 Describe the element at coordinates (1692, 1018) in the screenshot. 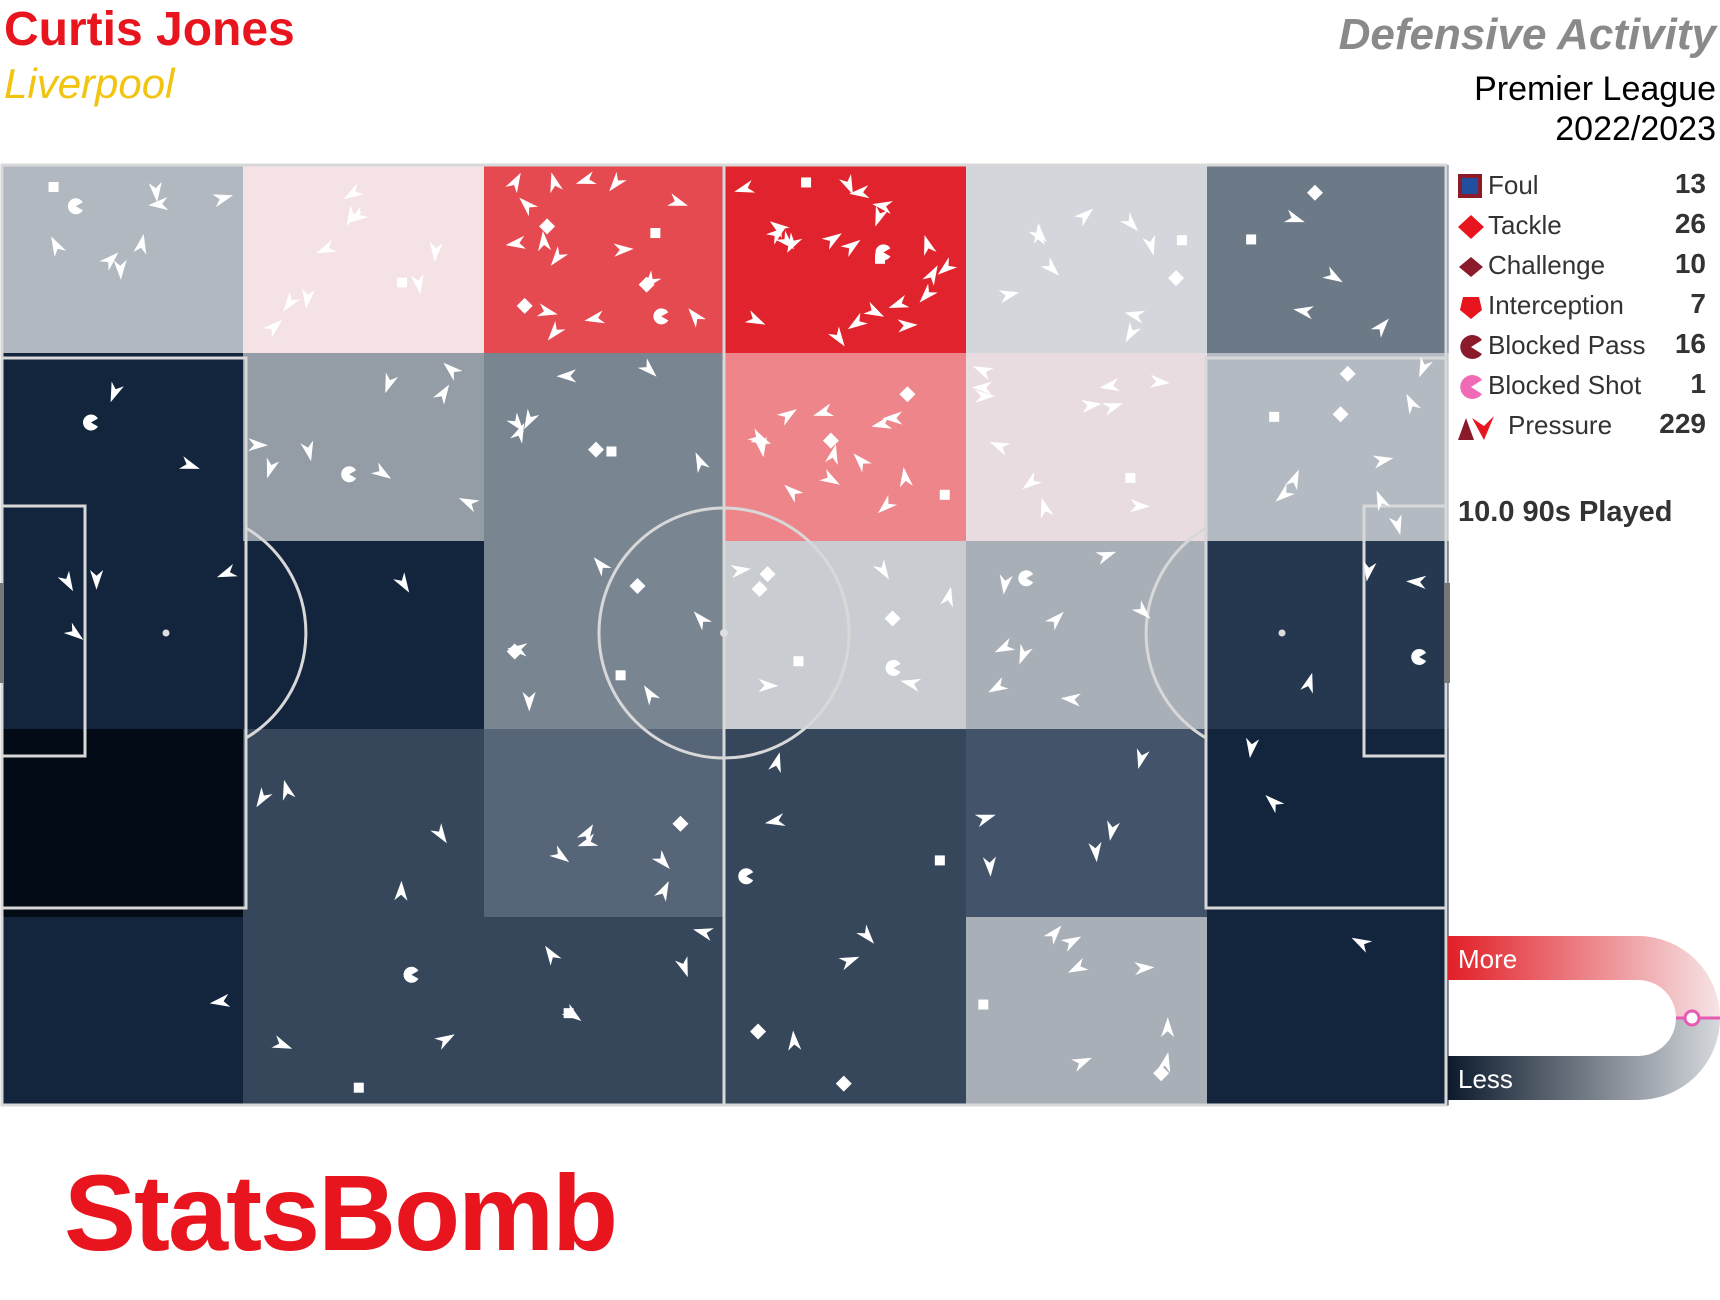

I see `scale-marker` at that location.